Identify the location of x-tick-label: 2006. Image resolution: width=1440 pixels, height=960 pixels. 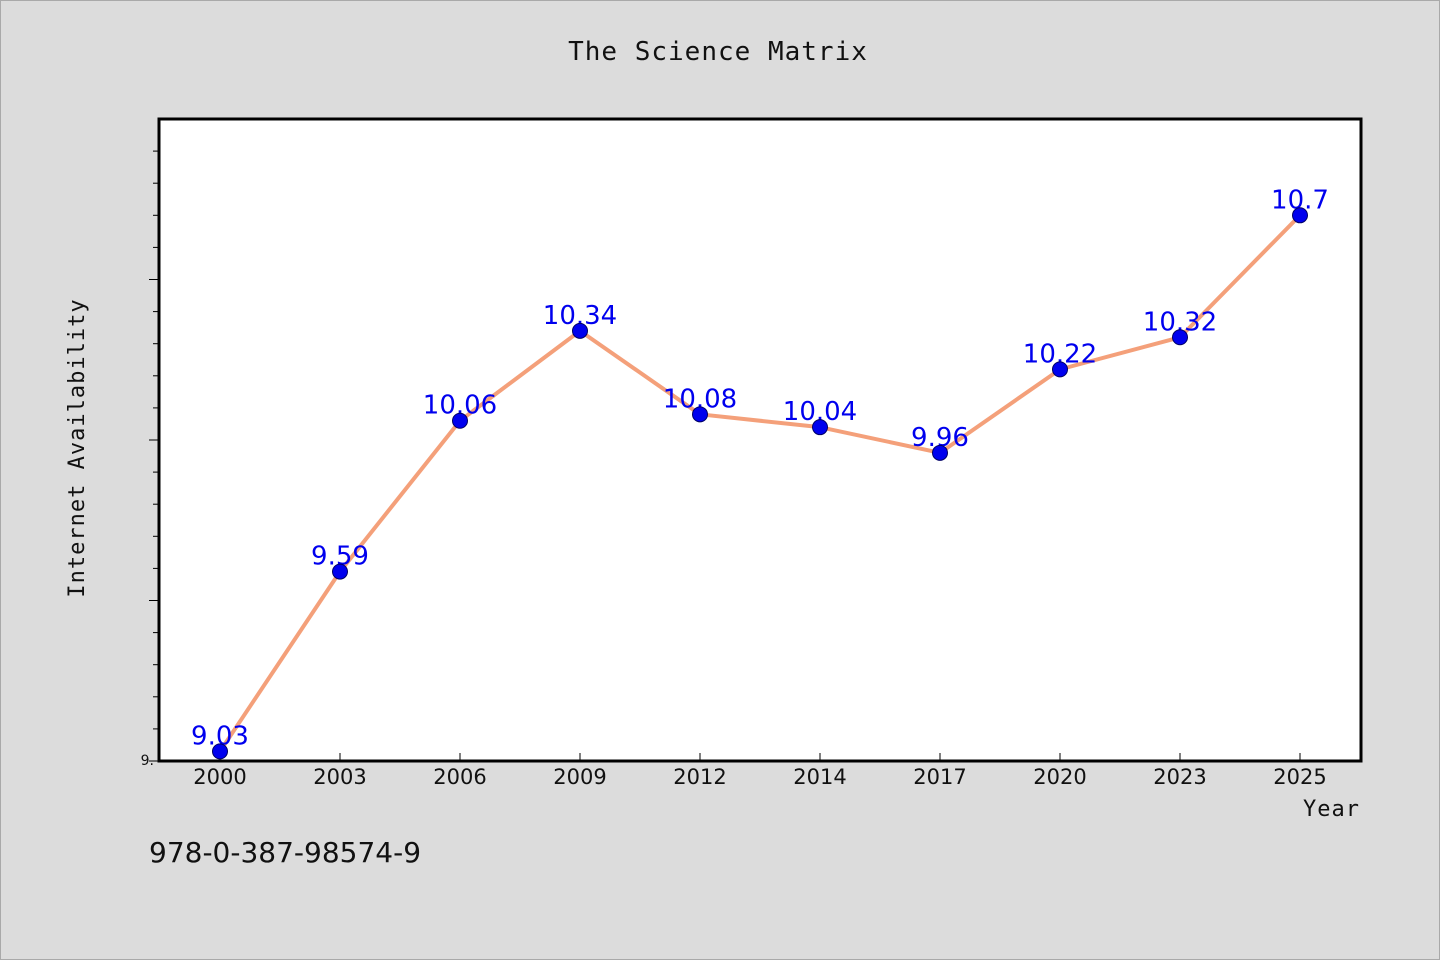
(459, 777).